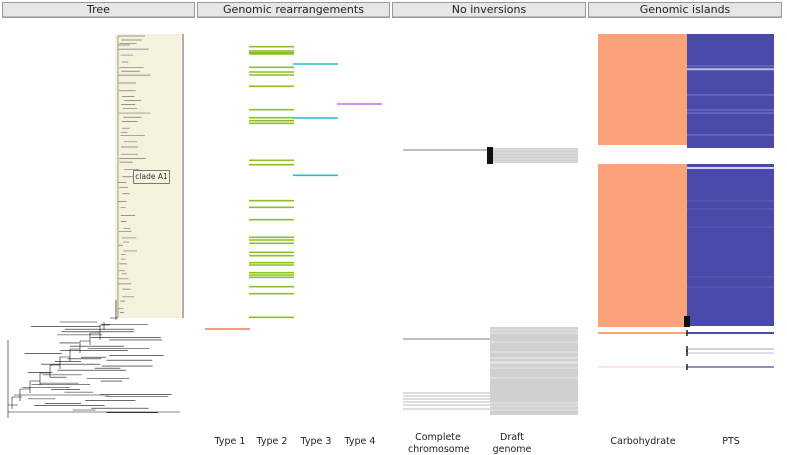 The image size is (787, 455). Describe the element at coordinates (272, 441) in the screenshot. I see `label-type-2: Type 2` at that location.